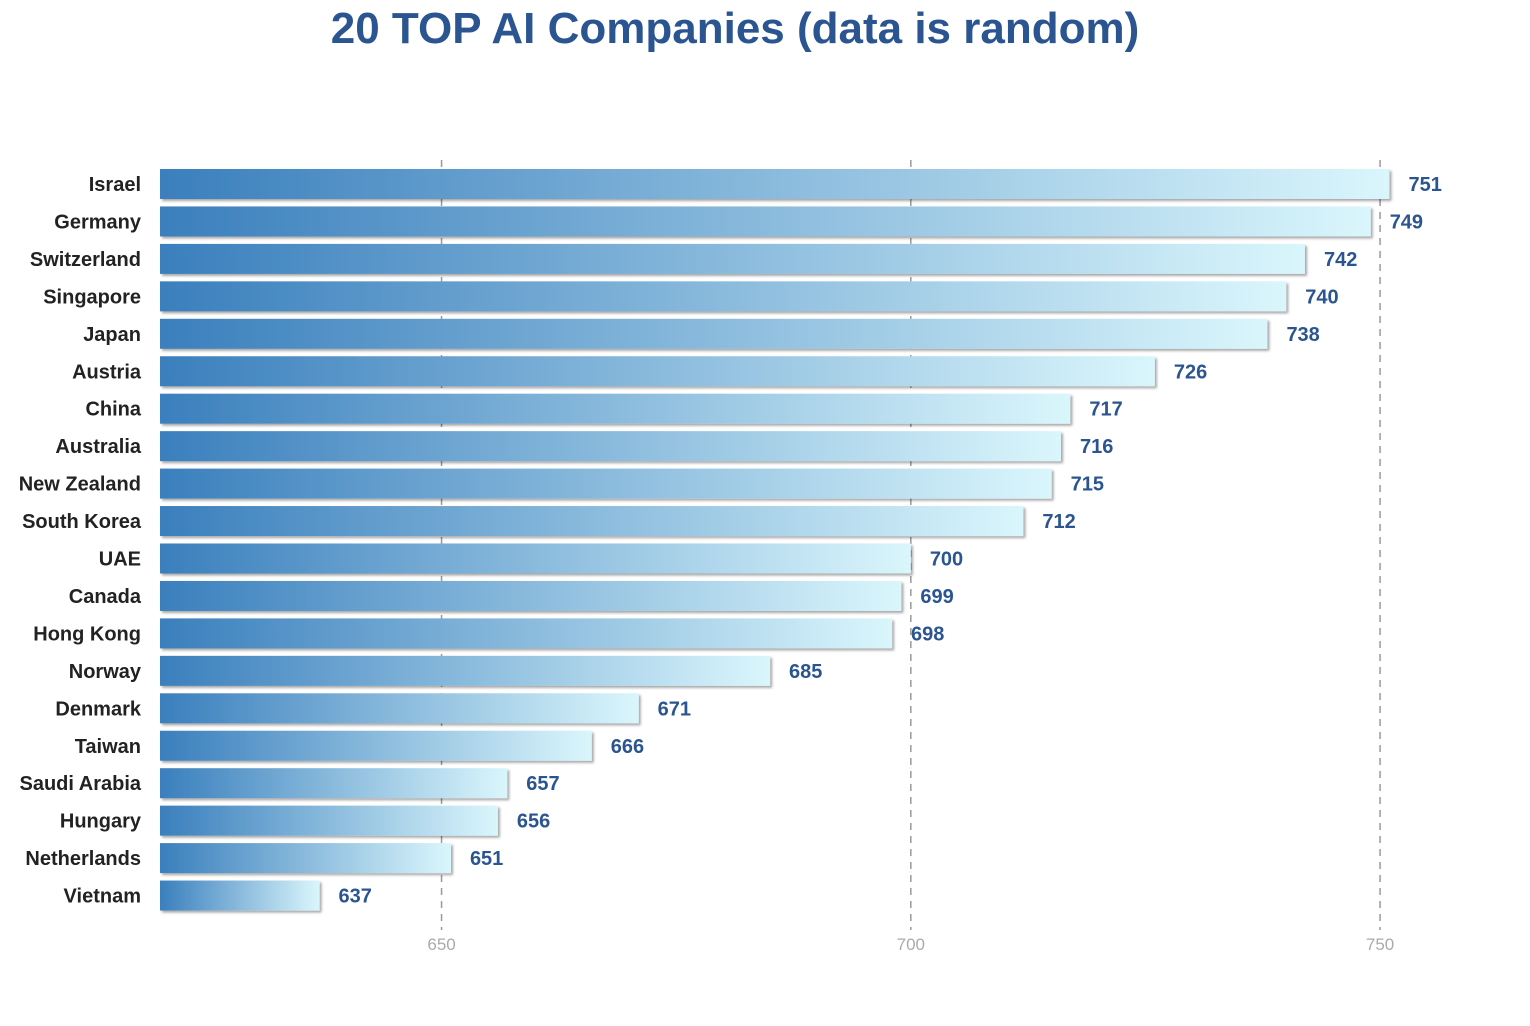 This screenshot has width=1530, height=1026. What do you see at coordinates (80, 485) in the screenshot?
I see `category-label: New Zealand` at bounding box center [80, 485].